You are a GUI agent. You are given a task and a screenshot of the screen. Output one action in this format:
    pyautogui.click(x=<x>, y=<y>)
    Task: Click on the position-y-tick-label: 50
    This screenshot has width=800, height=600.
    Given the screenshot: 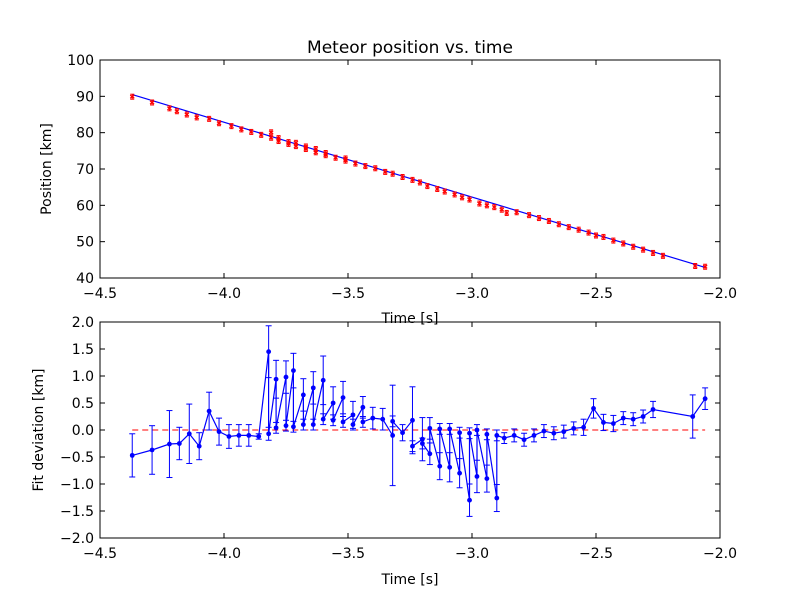 What is the action you would take?
    pyautogui.click(x=85, y=243)
    